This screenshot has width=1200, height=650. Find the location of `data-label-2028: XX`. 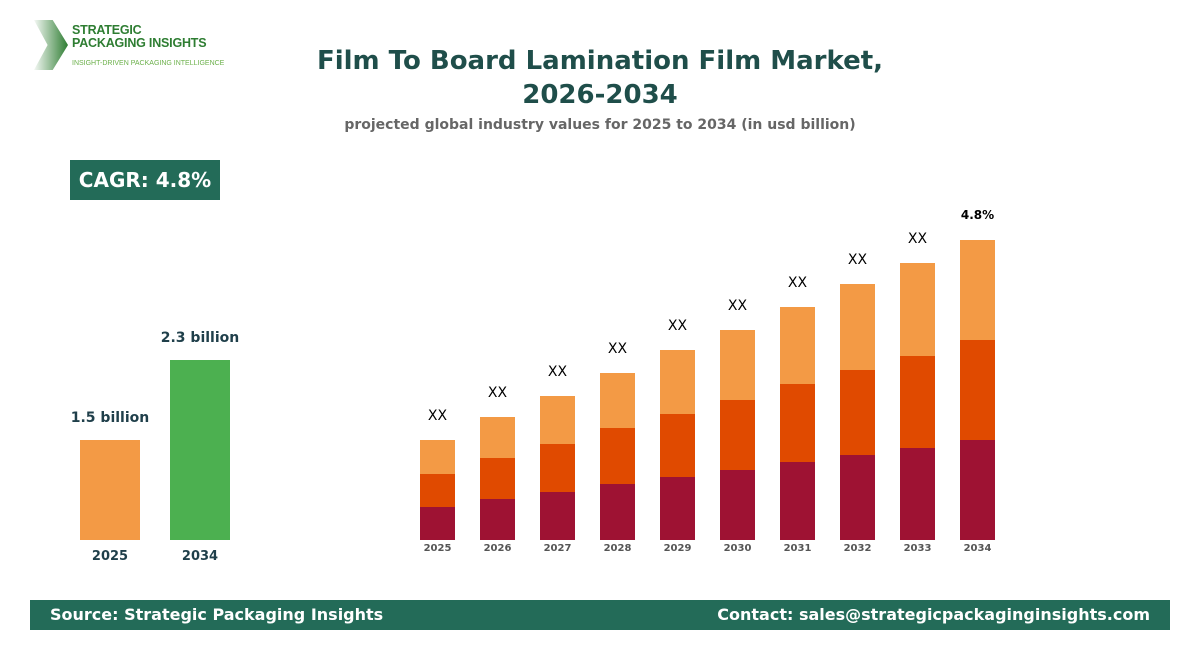

data-label-2028: XX is located at coordinates (618, 349).